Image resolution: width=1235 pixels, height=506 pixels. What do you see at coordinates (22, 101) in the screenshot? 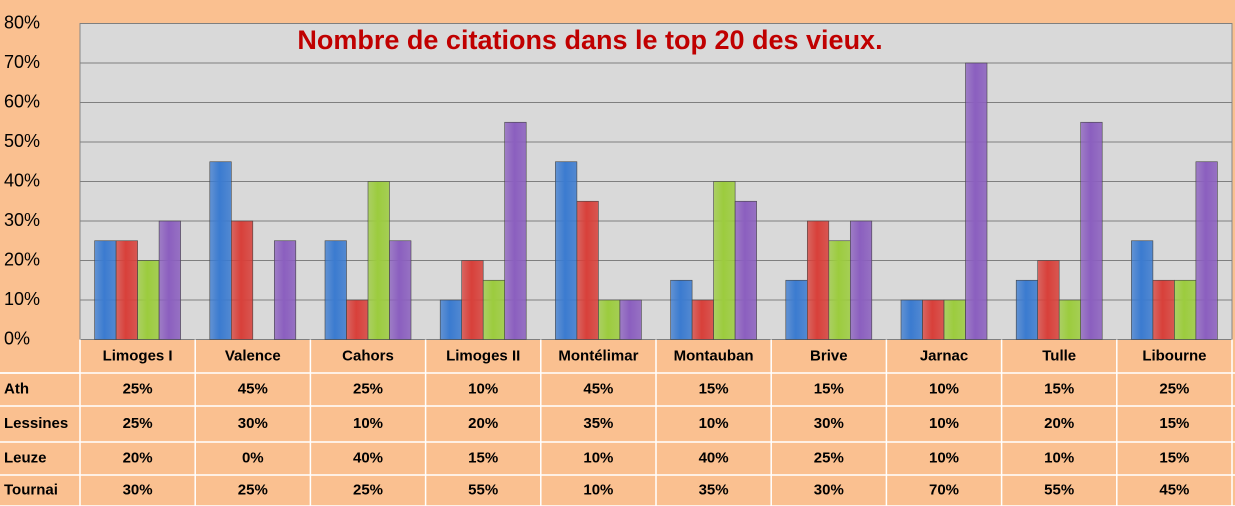
I see `y-tick-label: 60%` at bounding box center [22, 101].